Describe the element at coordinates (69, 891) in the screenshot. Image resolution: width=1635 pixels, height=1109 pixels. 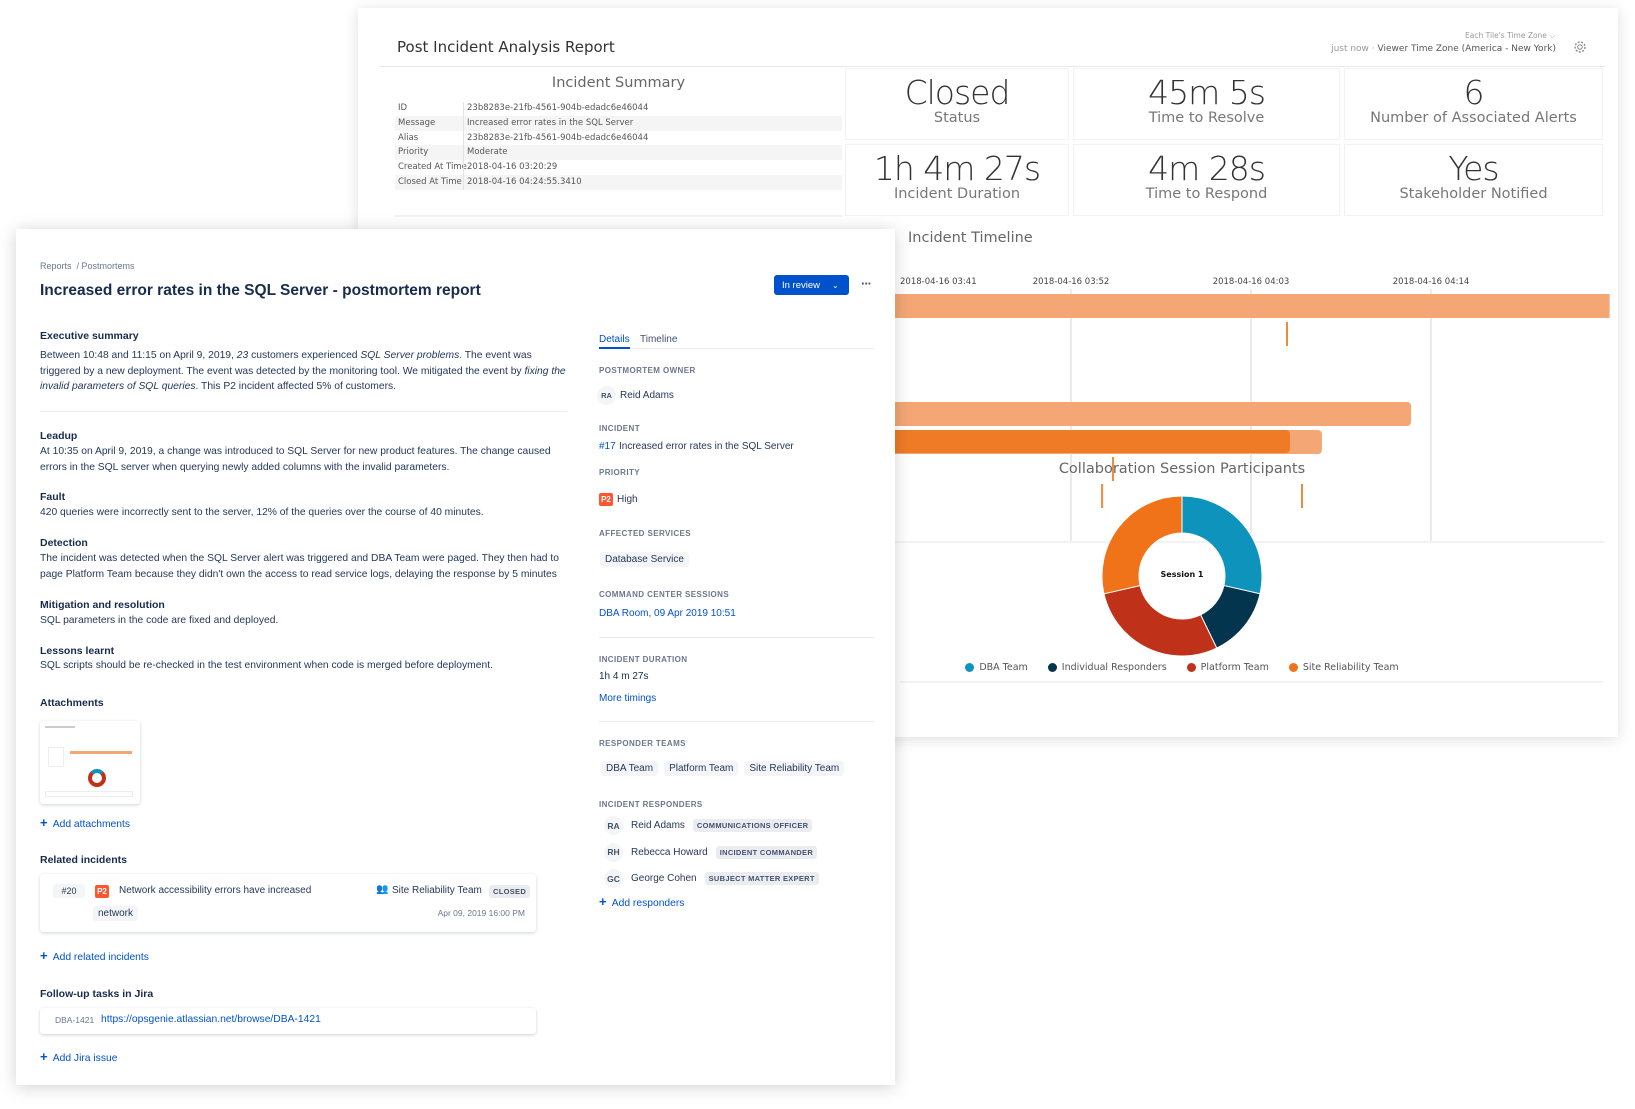
I see `related-incident-id: #20` at that location.